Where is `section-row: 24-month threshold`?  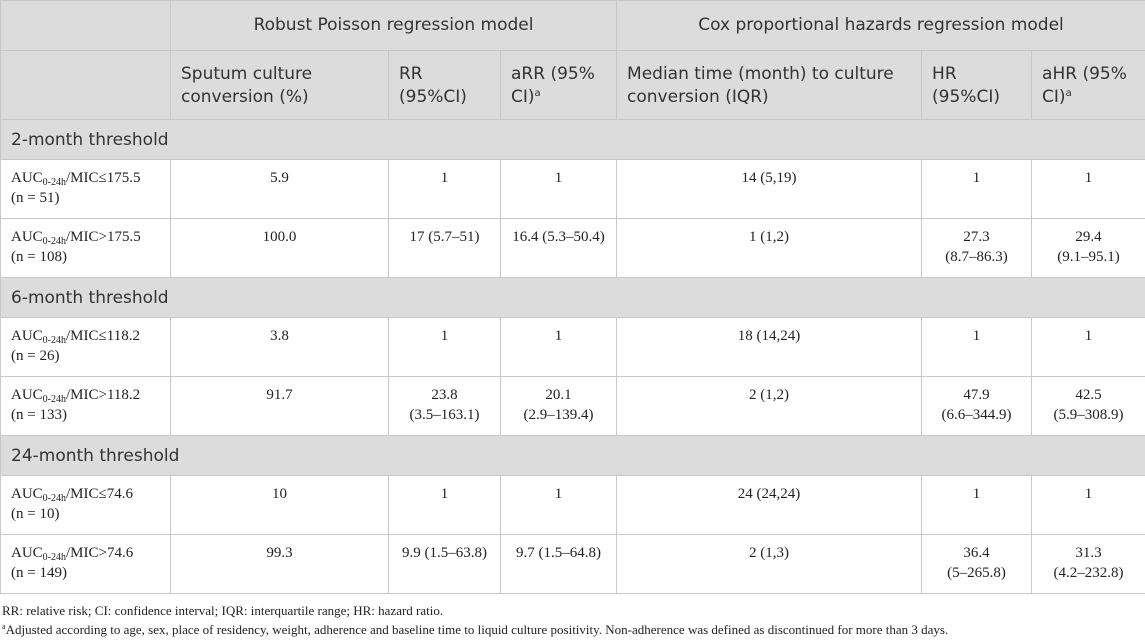 section-row: 24-month threshold is located at coordinates (572, 455).